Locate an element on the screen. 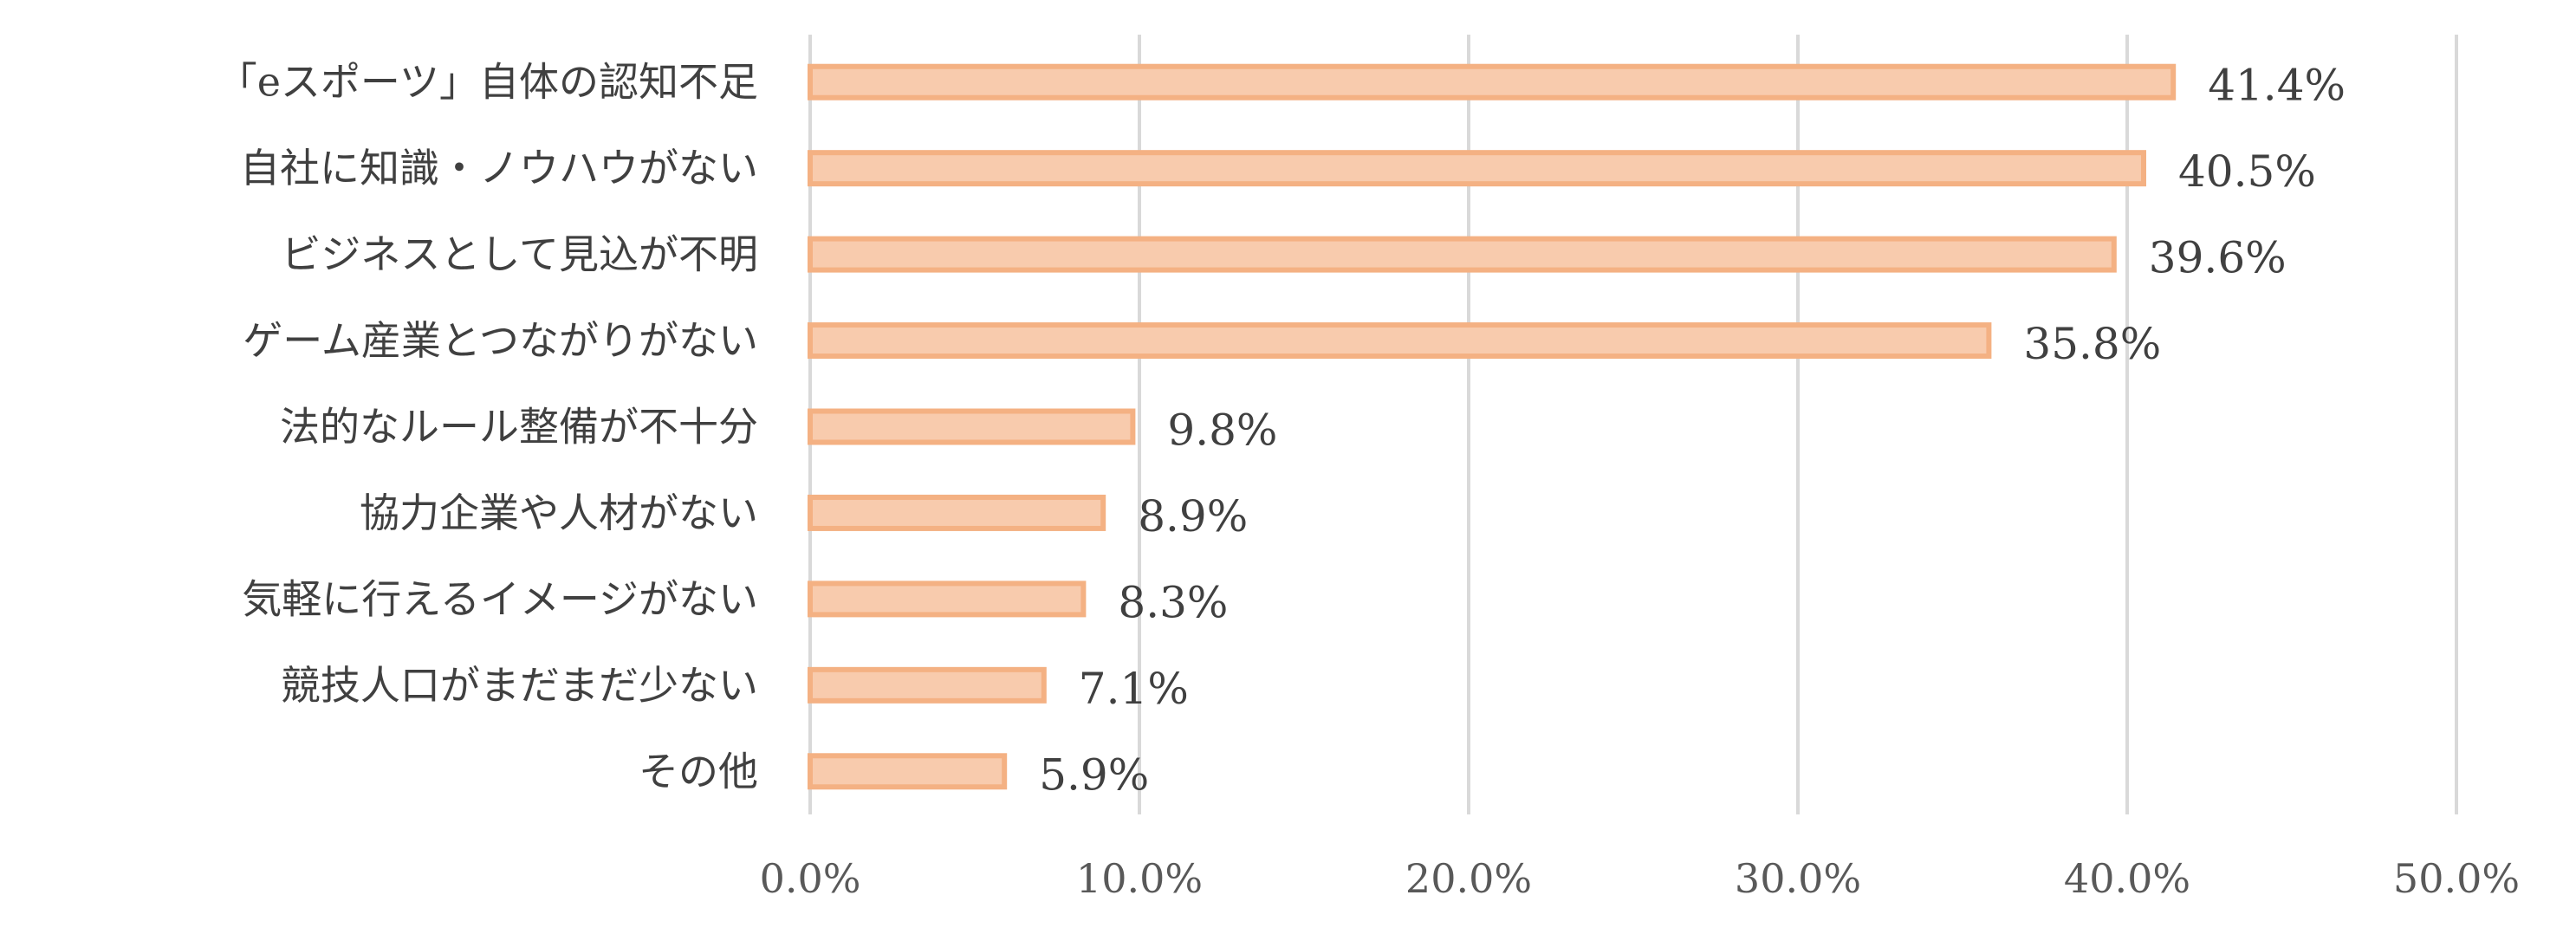  category-label: 競技人口がまだまだ少ない is located at coordinates (520, 685).